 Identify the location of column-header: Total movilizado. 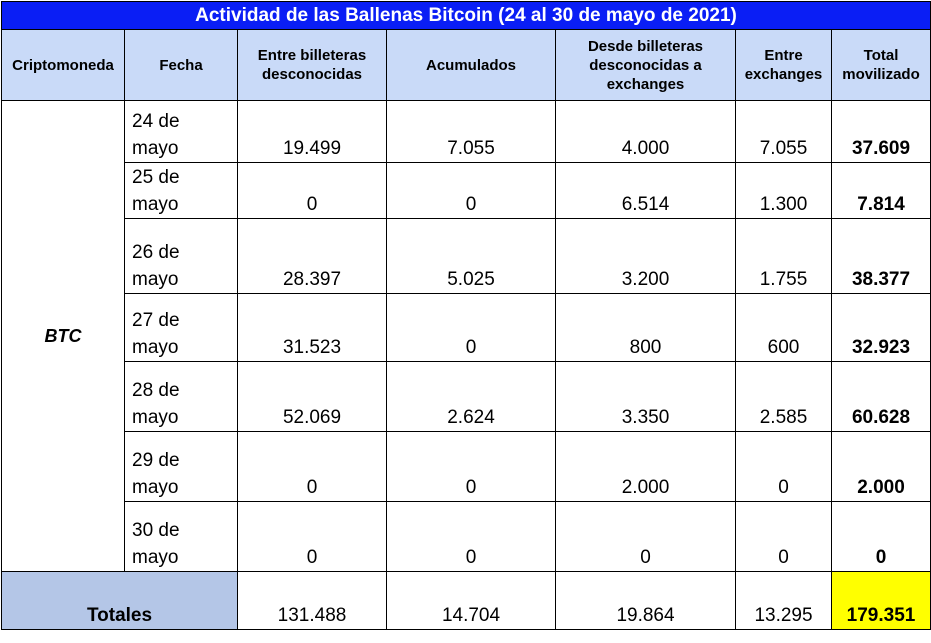
(880, 65).